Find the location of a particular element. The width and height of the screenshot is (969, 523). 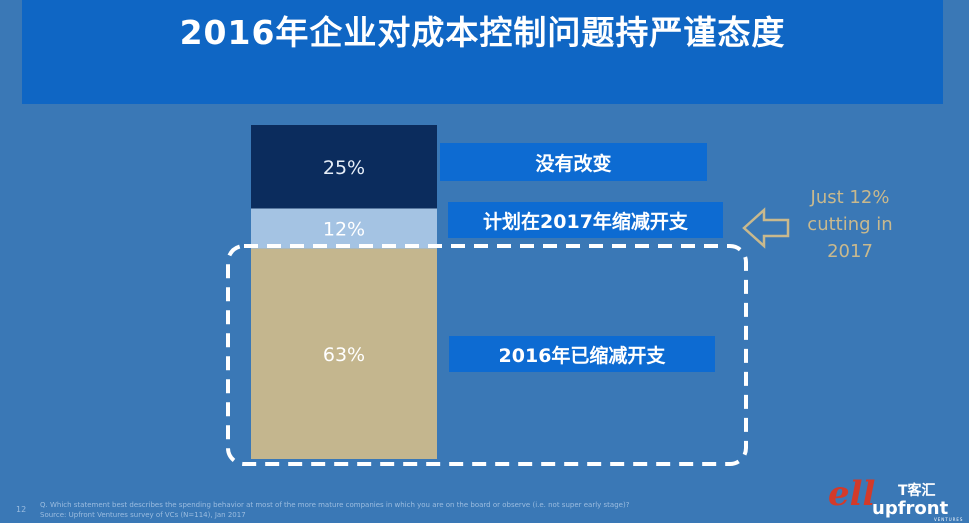

legend-label-cut-2016: 2016年已缩减开支 is located at coordinates (582, 354).